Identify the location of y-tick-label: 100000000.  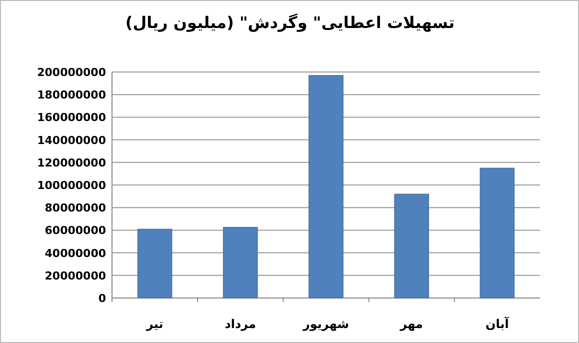
(71, 185).